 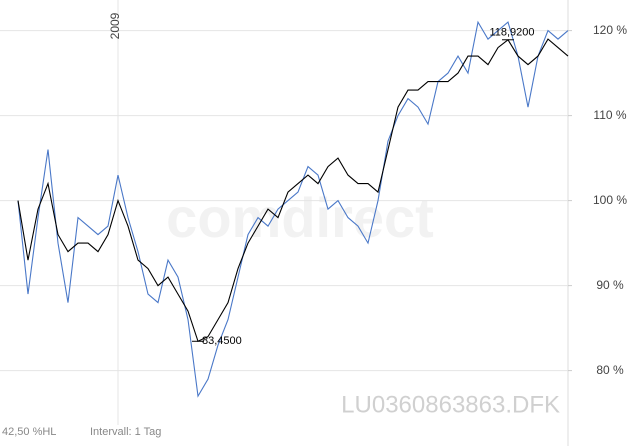 What do you see at coordinates (511, 33) in the screenshot?
I see `annotation-label: 118,9200` at bounding box center [511, 33].